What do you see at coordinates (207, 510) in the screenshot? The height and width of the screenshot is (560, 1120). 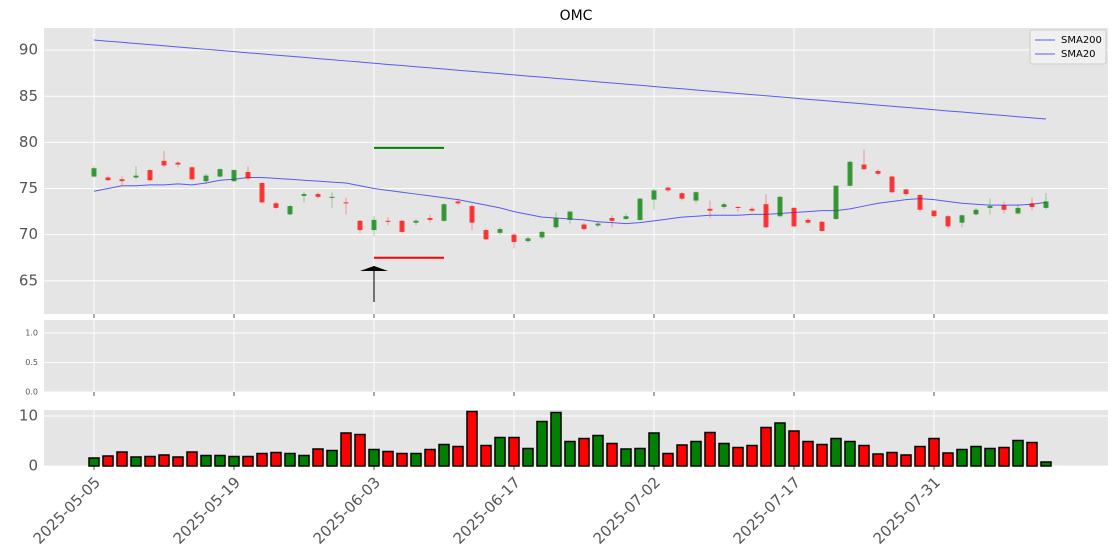 I see `x-tick-label: 2025-05-19` at bounding box center [207, 510].